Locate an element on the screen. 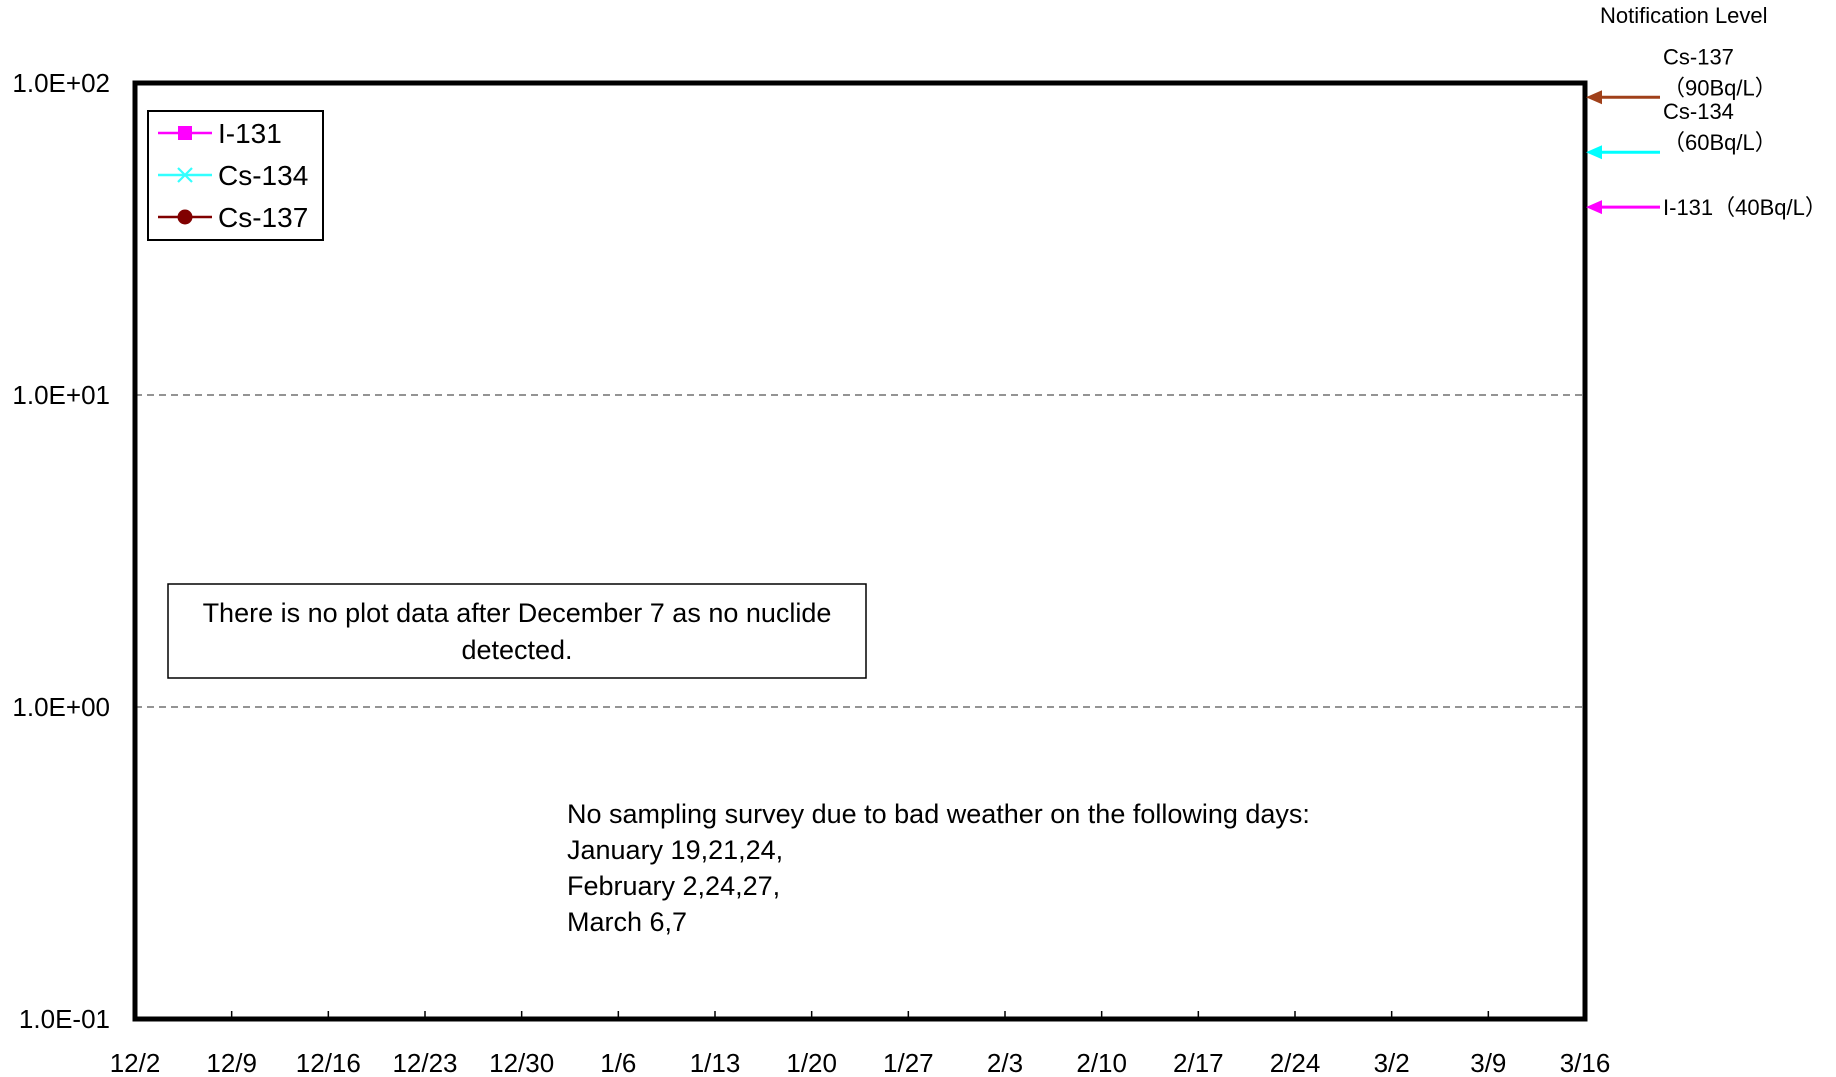  notification-nuclide: Cs-137 is located at coordinates (1698, 56).